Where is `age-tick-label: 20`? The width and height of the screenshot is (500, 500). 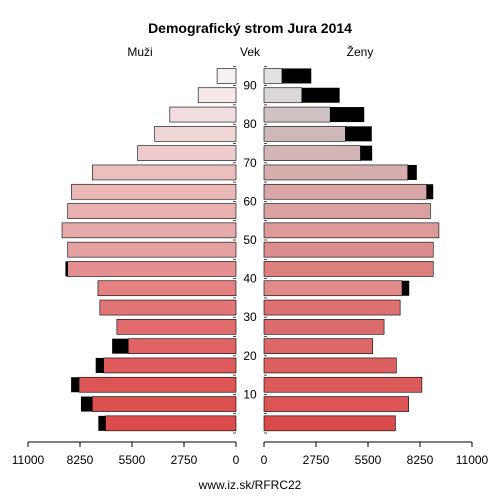 age-tick-label: 20 is located at coordinates (250, 356).